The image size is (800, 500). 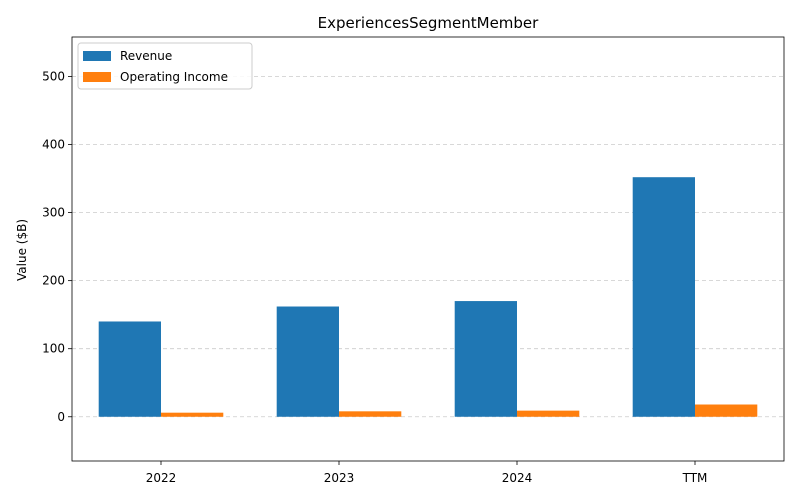 What do you see at coordinates (695, 478) in the screenshot?
I see `x-tick-label: TTM` at bounding box center [695, 478].